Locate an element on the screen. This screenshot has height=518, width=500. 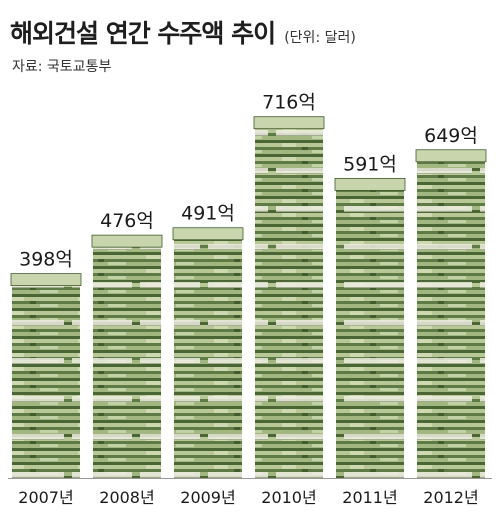
x-tick-label: 2009년 is located at coordinates (207, 497).